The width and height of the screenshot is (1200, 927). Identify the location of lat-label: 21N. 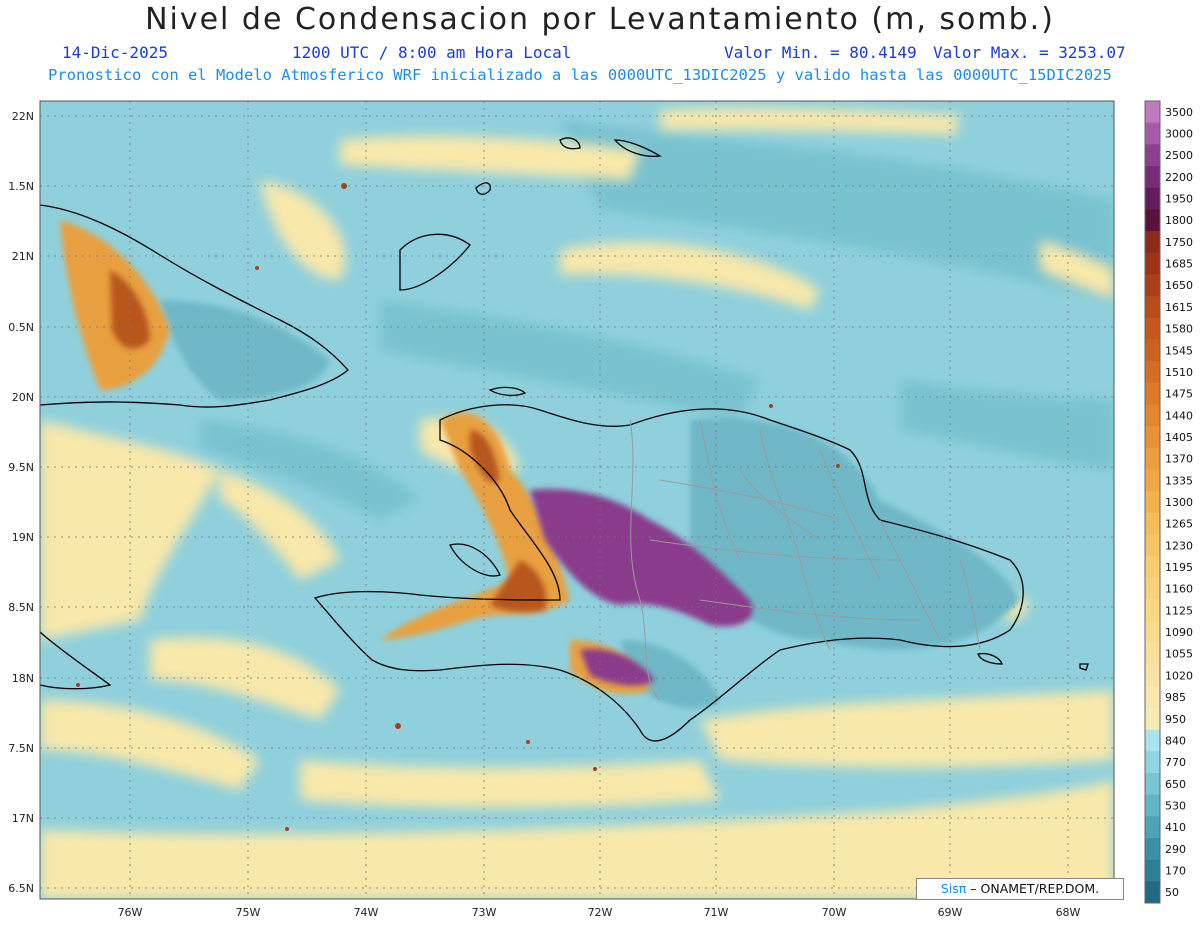
(23, 256).